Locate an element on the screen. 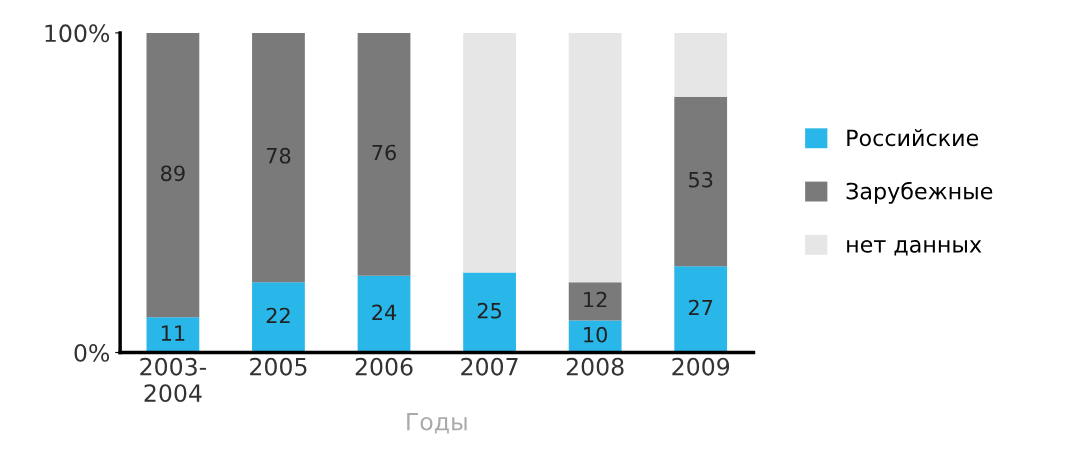 The image size is (1092, 470). x-tick-label: 2005 is located at coordinates (278, 366).